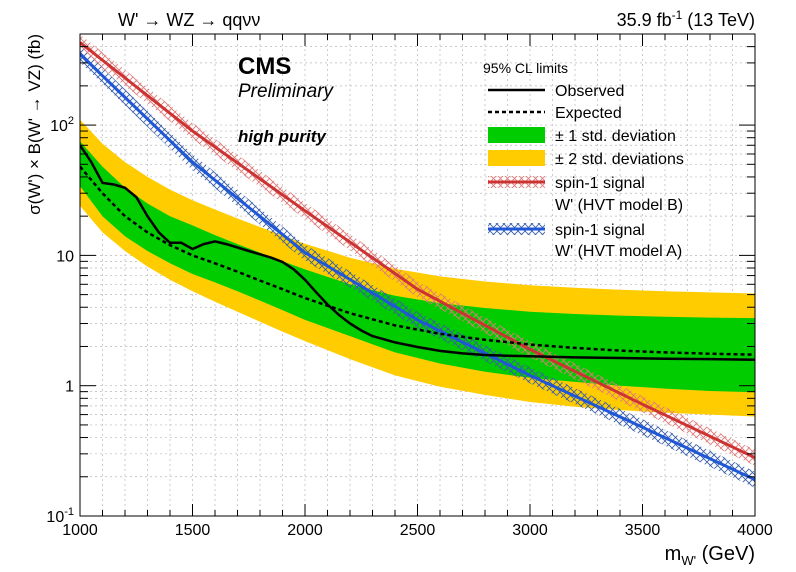 Image resolution: width=796 pixels, height=572 pixels. I want to click on cms-label: CMS, so click(264, 66).